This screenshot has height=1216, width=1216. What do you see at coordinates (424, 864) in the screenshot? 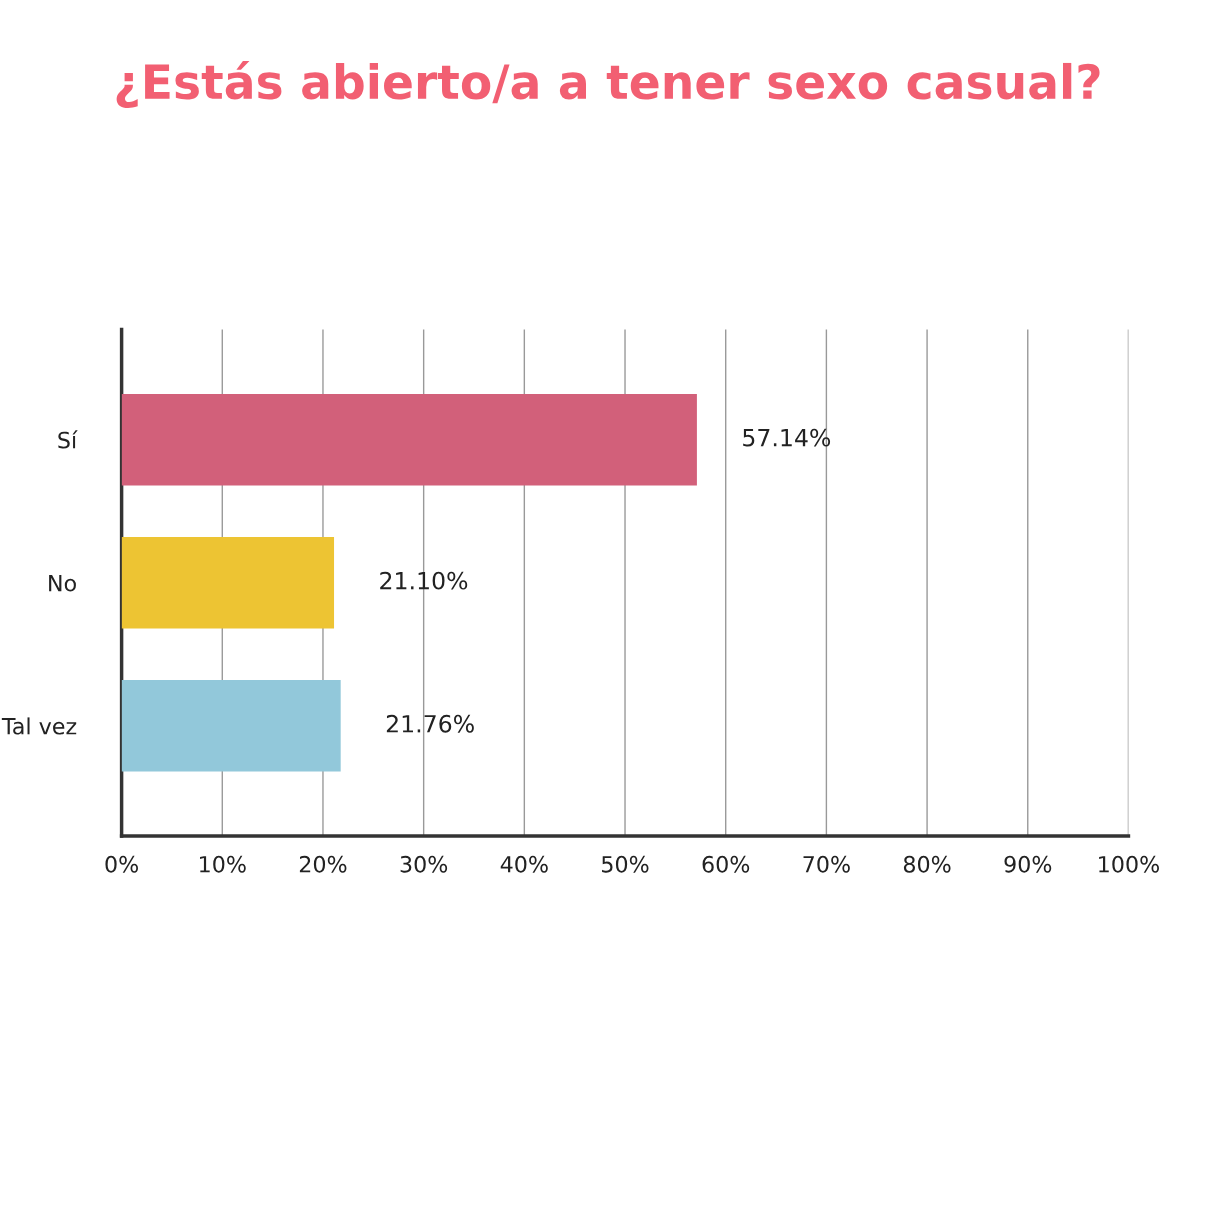
I see `x-tick-label: 30%` at bounding box center [424, 864].